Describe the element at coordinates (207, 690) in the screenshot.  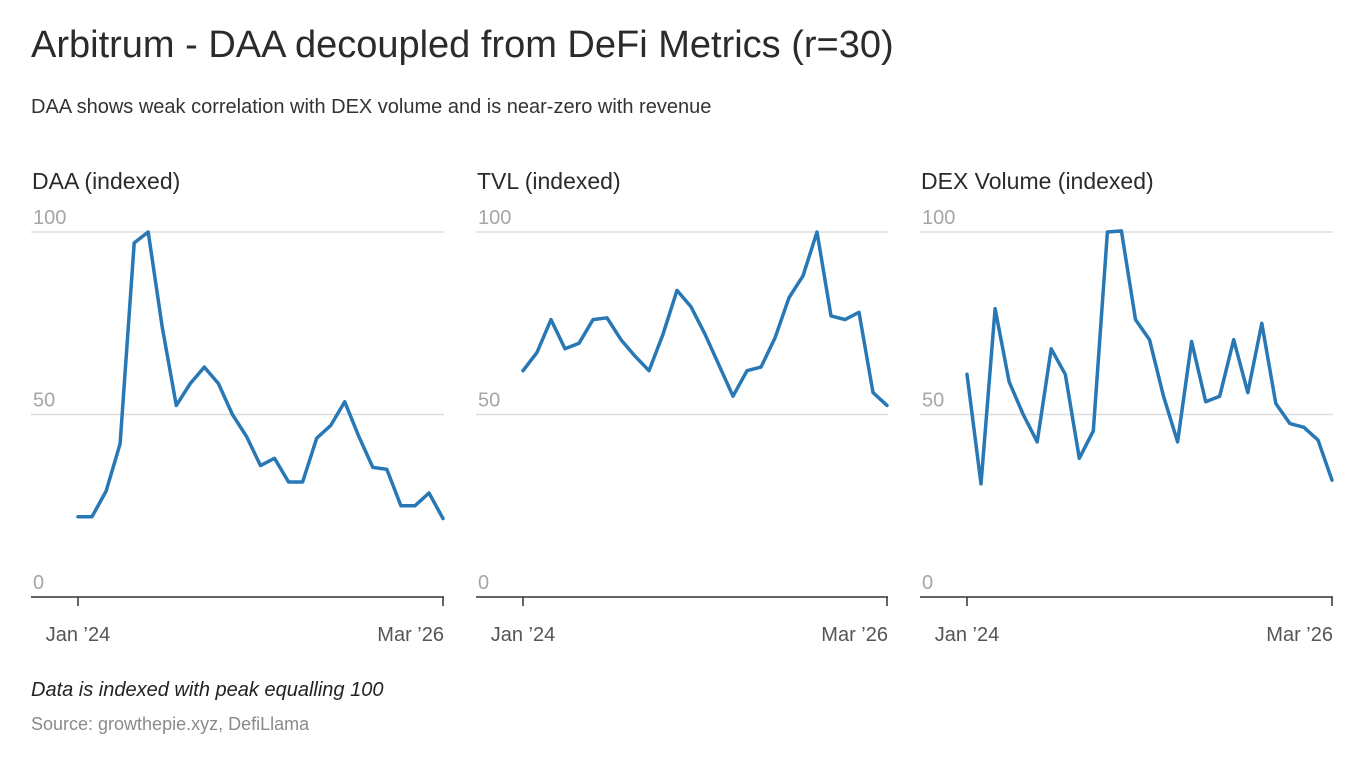
I see `footnote: Data is indexed with peak equalling 100` at that location.